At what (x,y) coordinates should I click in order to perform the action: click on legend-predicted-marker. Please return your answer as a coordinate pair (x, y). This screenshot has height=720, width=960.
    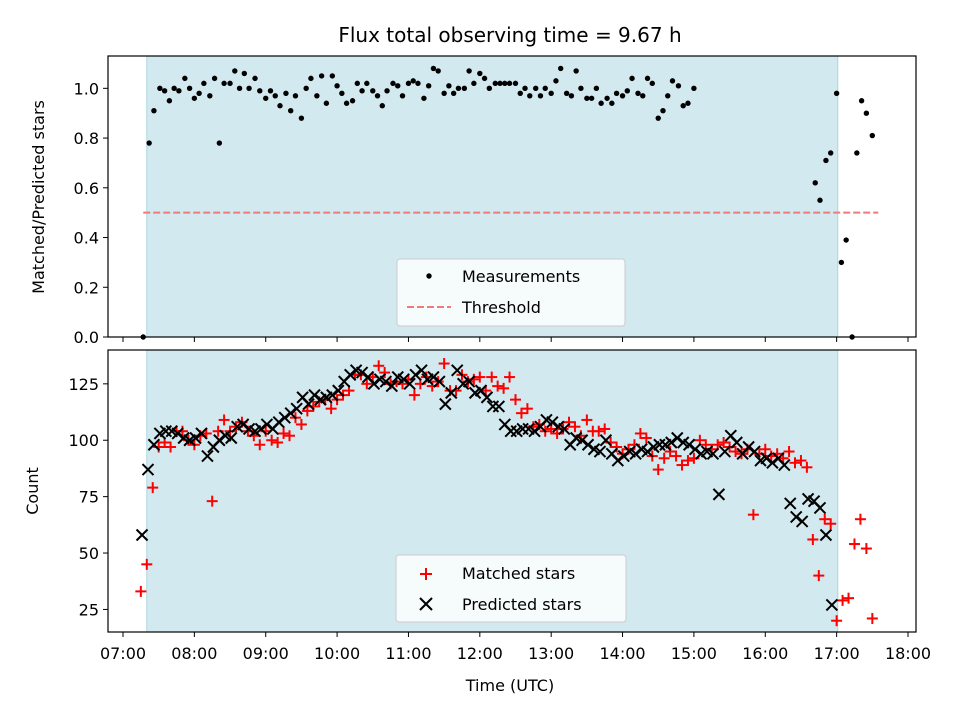
    Looking at the image, I should click on (426, 604).